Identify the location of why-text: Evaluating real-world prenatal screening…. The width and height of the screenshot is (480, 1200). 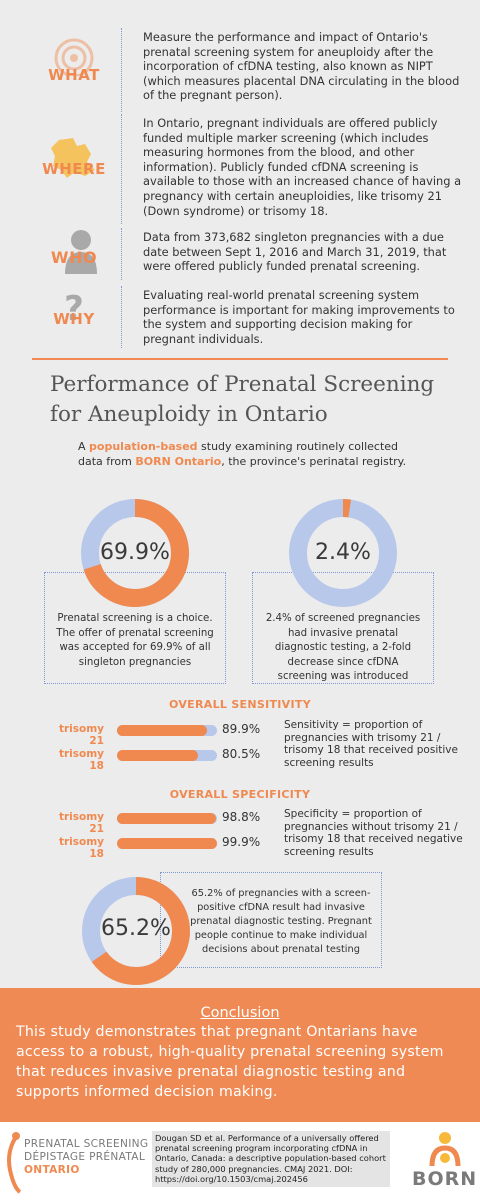
(299, 317).